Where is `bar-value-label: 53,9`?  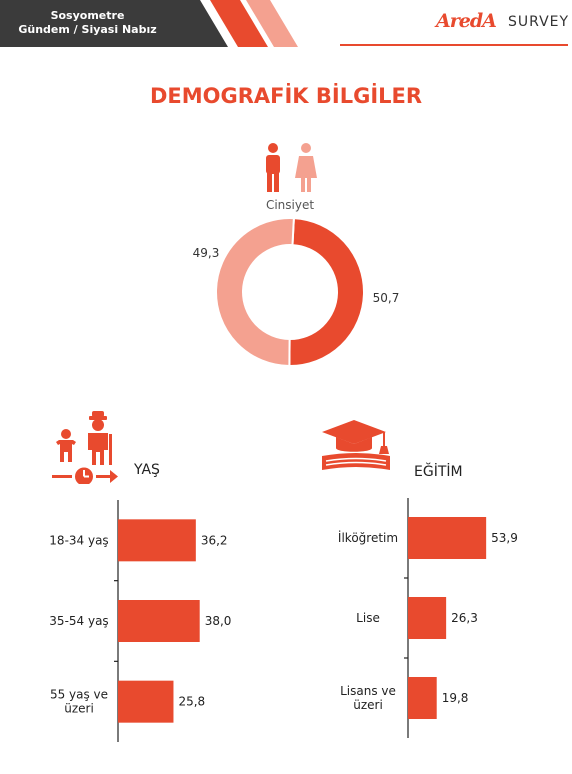
bar-value-label: 53,9 is located at coordinates (504, 538).